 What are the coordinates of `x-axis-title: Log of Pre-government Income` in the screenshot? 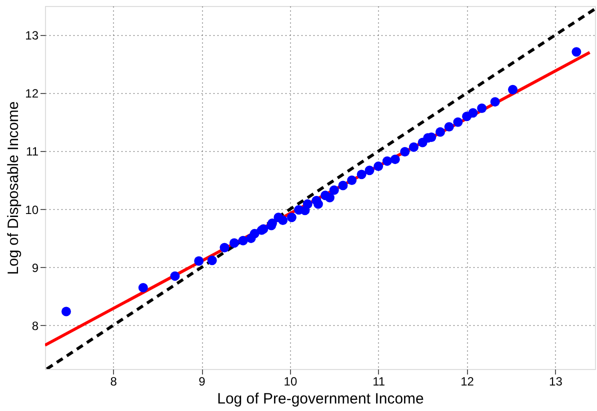 It's located at (320, 399).